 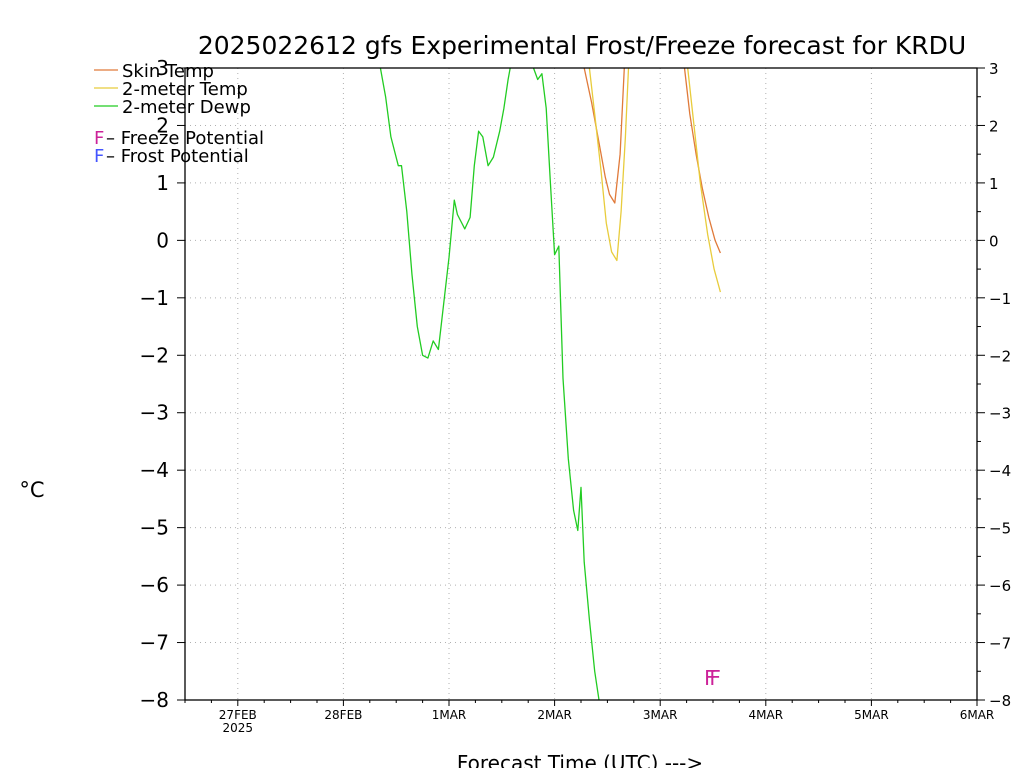 What do you see at coordinates (1000, 471) in the screenshot?
I see `y-tick-label-right: −4` at bounding box center [1000, 471].